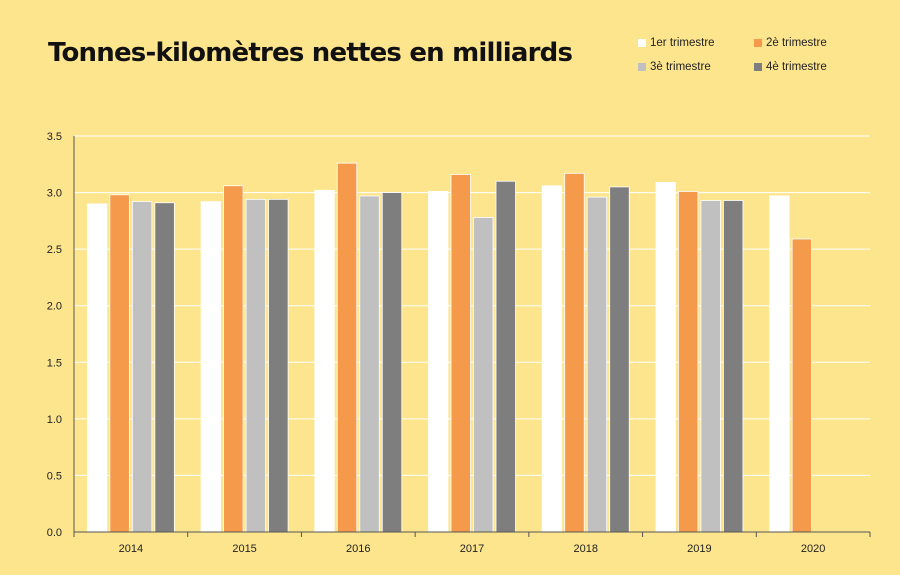  What do you see at coordinates (585, 549) in the screenshot?
I see `x-tick-label: 2018` at bounding box center [585, 549].